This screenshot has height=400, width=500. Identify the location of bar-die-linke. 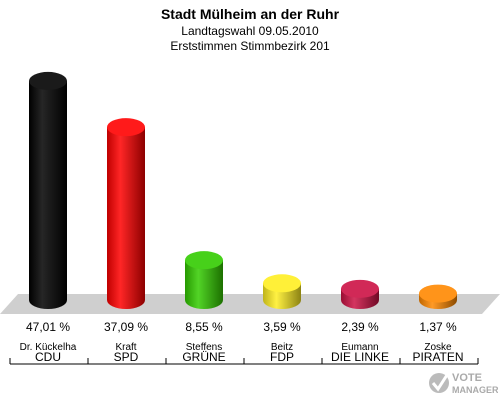
(360, 294).